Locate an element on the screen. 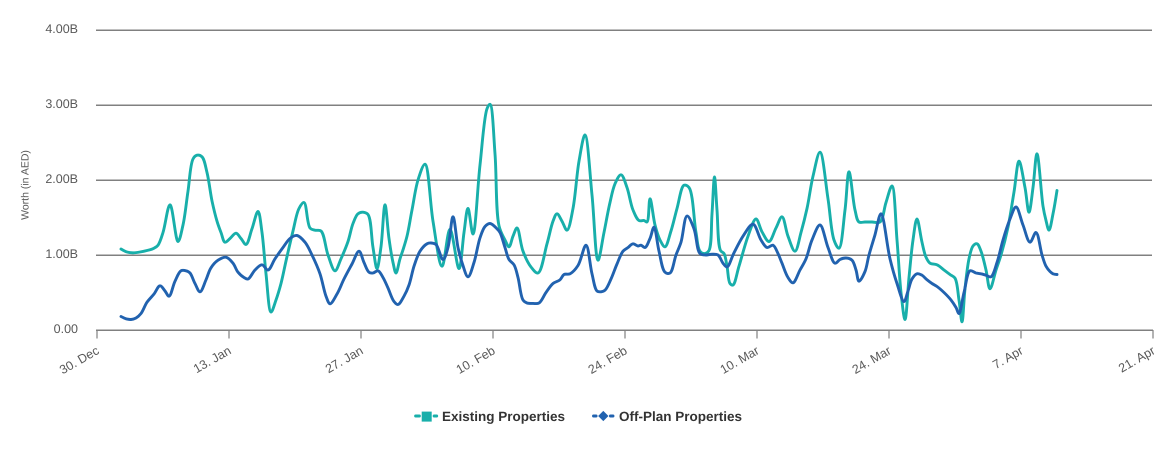 The width and height of the screenshot is (1165, 456). svg-text: 24. Feb is located at coordinates (608, 359).